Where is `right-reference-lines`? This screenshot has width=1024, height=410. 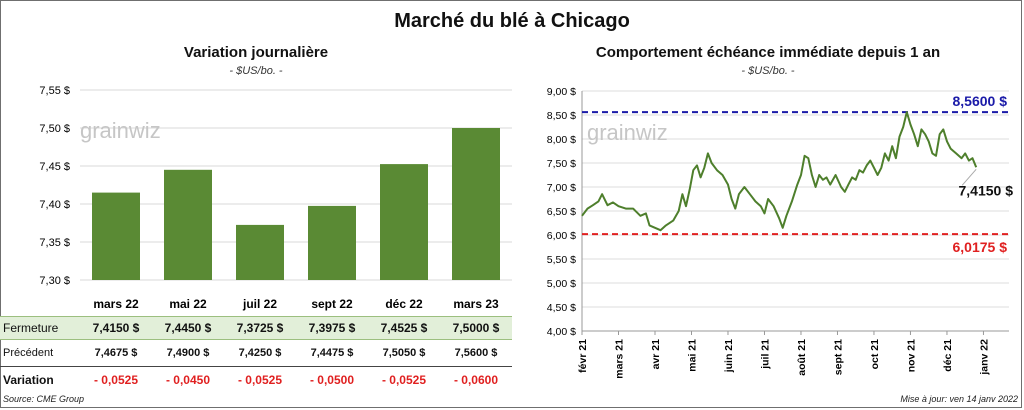
right-reference-lines is located at coordinates (795, 173).